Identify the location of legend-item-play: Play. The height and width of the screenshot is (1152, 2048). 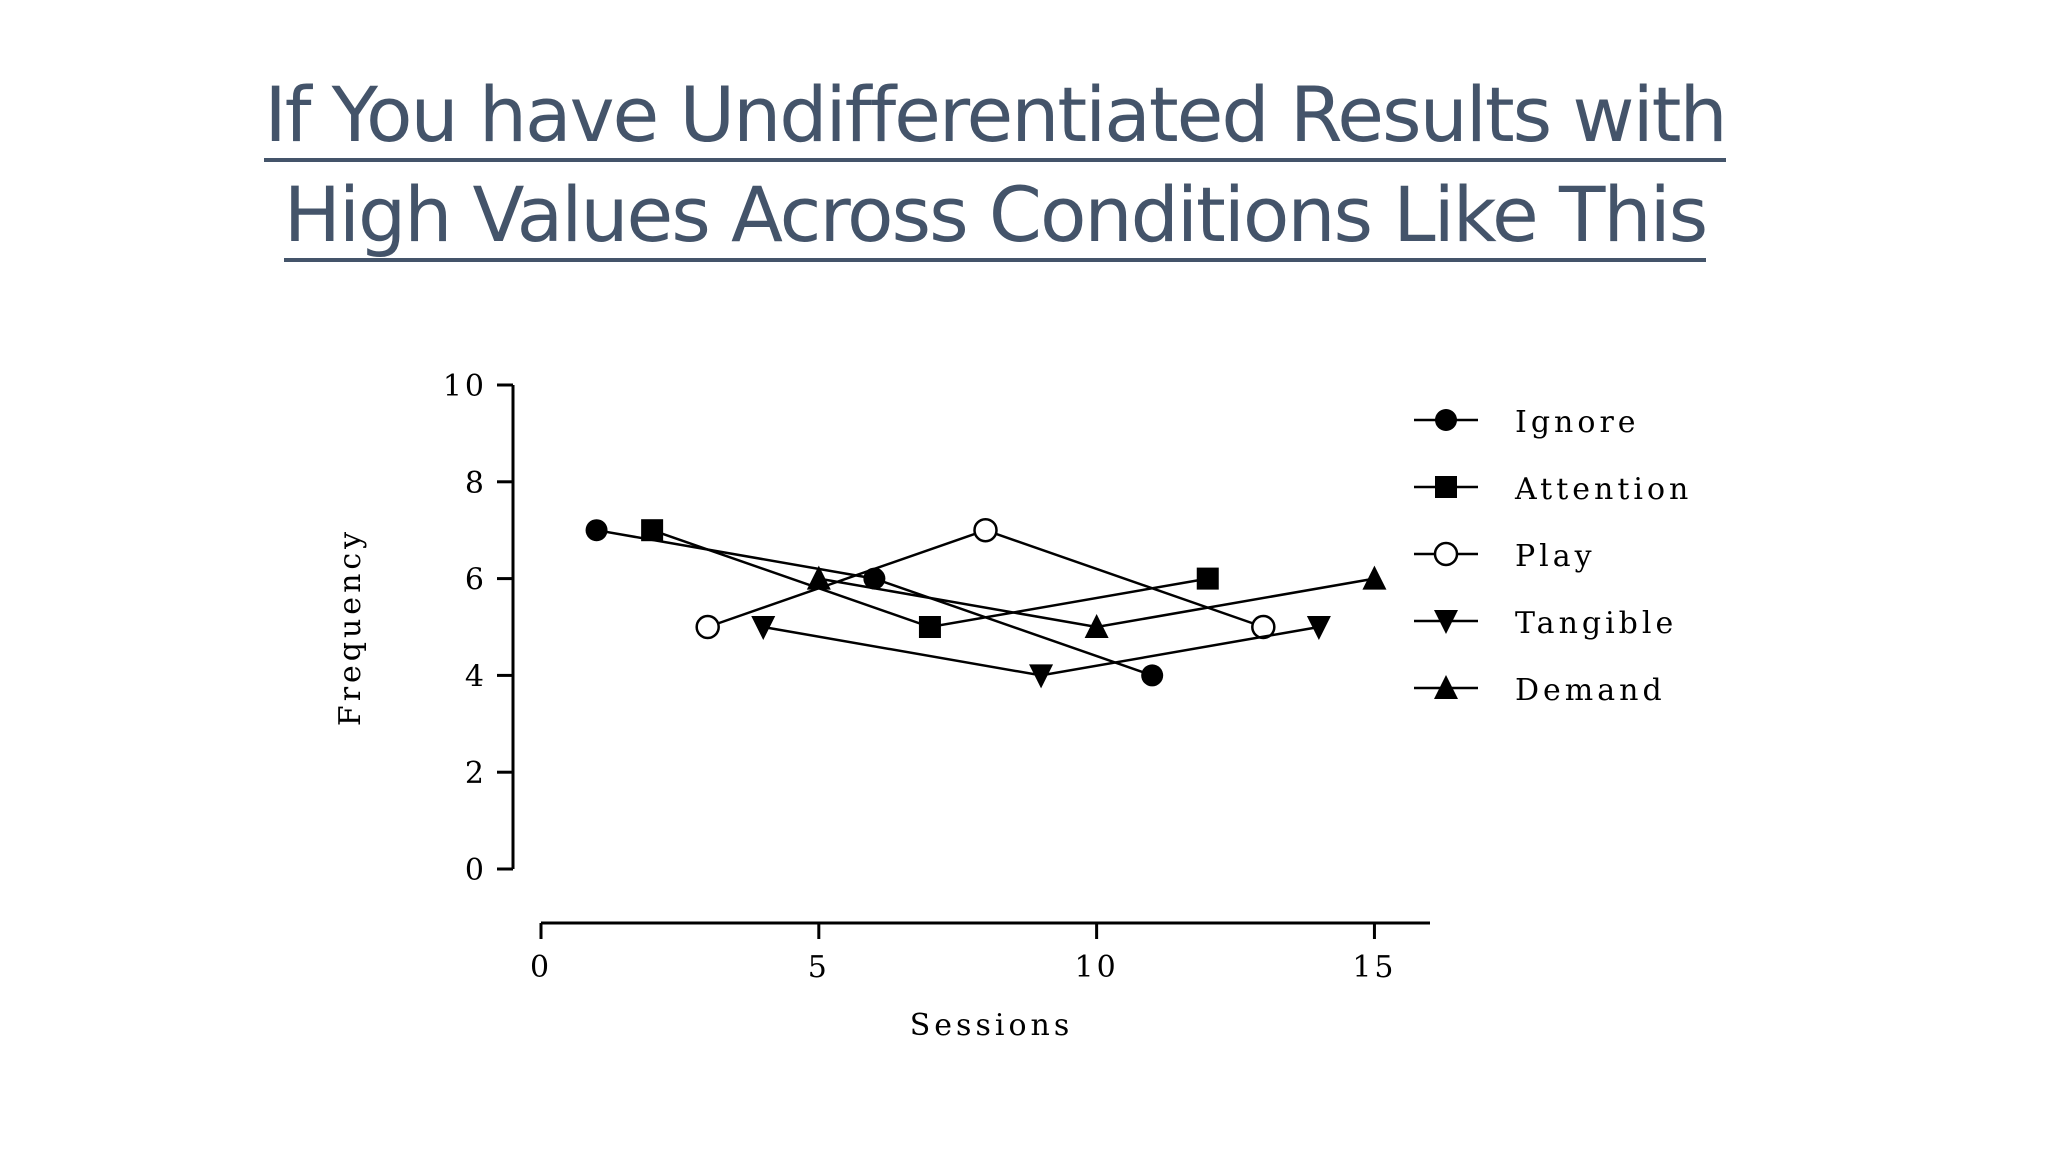
(1505, 556).